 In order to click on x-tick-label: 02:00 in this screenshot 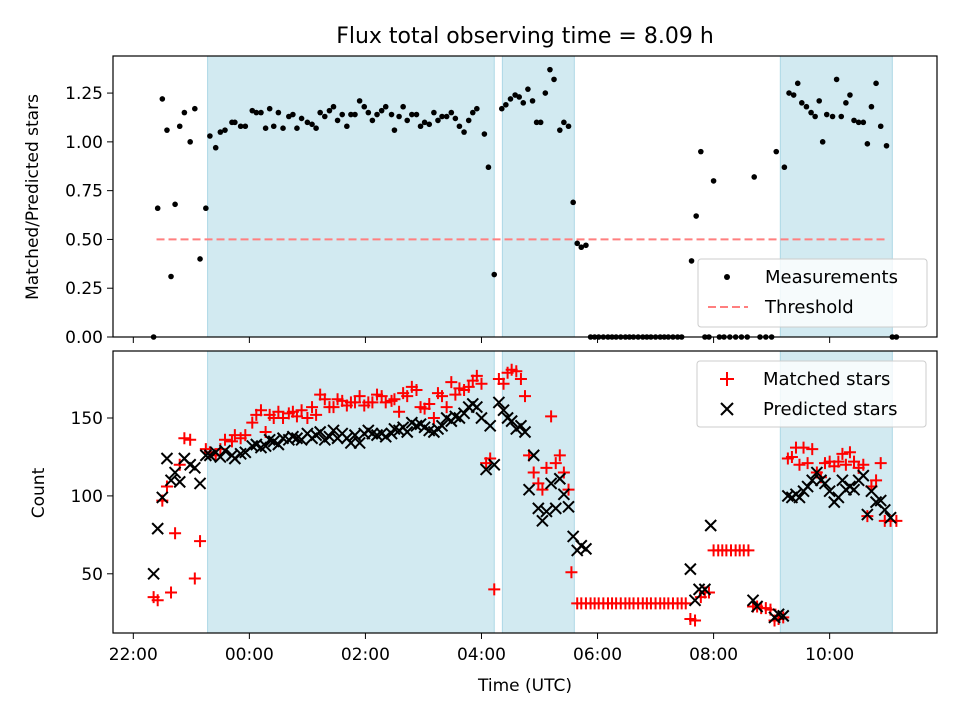, I will do `click(365, 655)`.